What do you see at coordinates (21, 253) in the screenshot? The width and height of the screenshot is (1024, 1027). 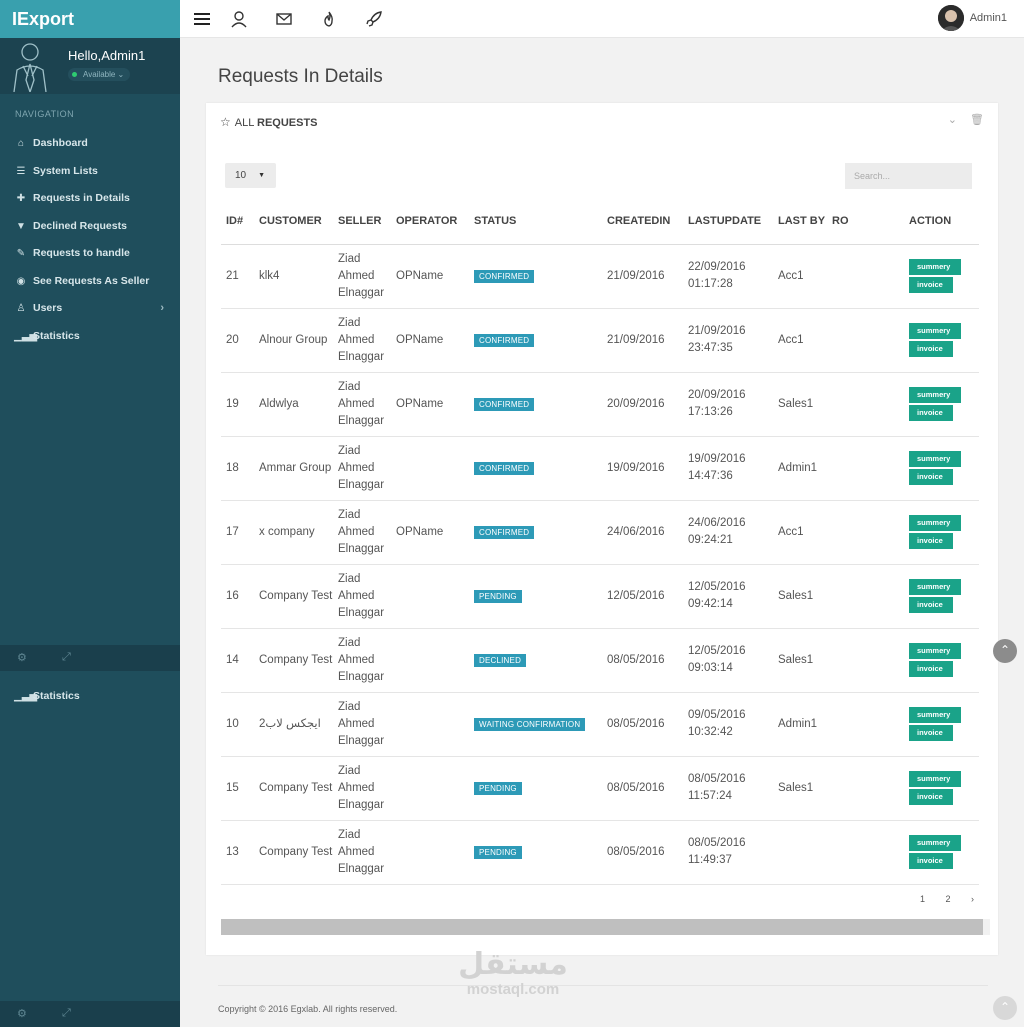 I see `wrench-icon: ✎` at bounding box center [21, 253].